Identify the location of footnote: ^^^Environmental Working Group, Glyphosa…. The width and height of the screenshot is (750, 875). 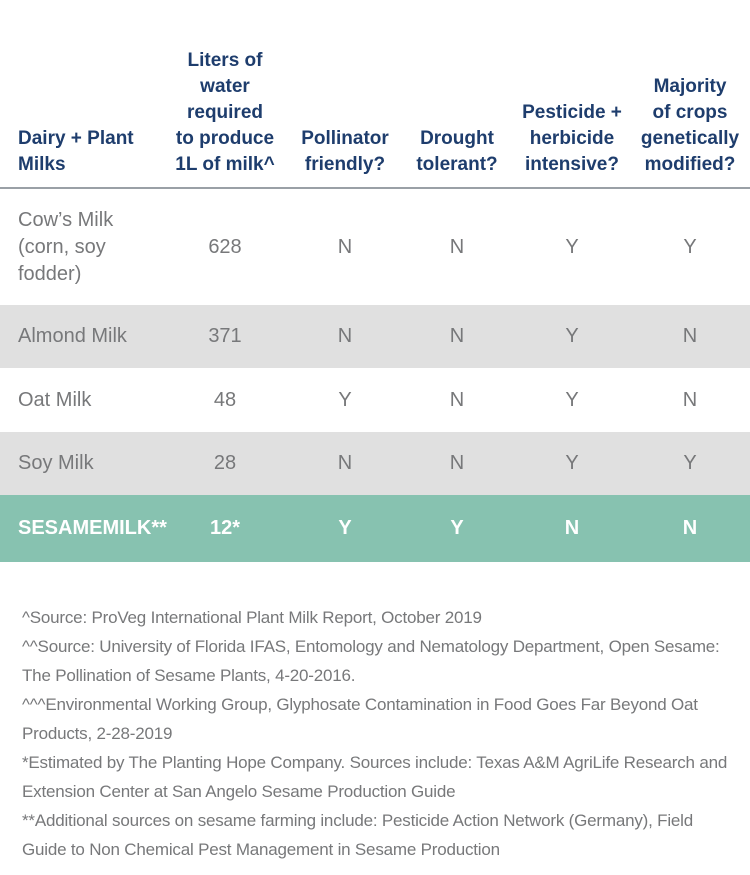
(360, 719).